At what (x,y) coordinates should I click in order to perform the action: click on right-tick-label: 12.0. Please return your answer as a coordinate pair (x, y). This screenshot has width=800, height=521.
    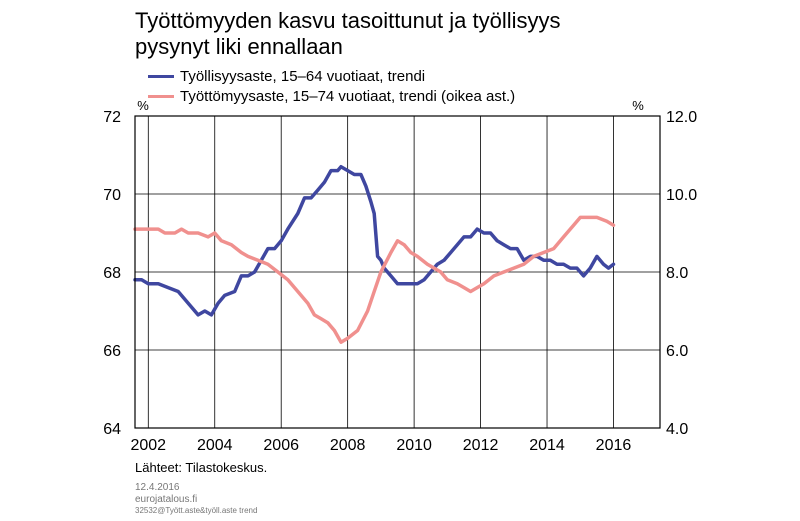
    Looking at the image, I should click on (681, 117).